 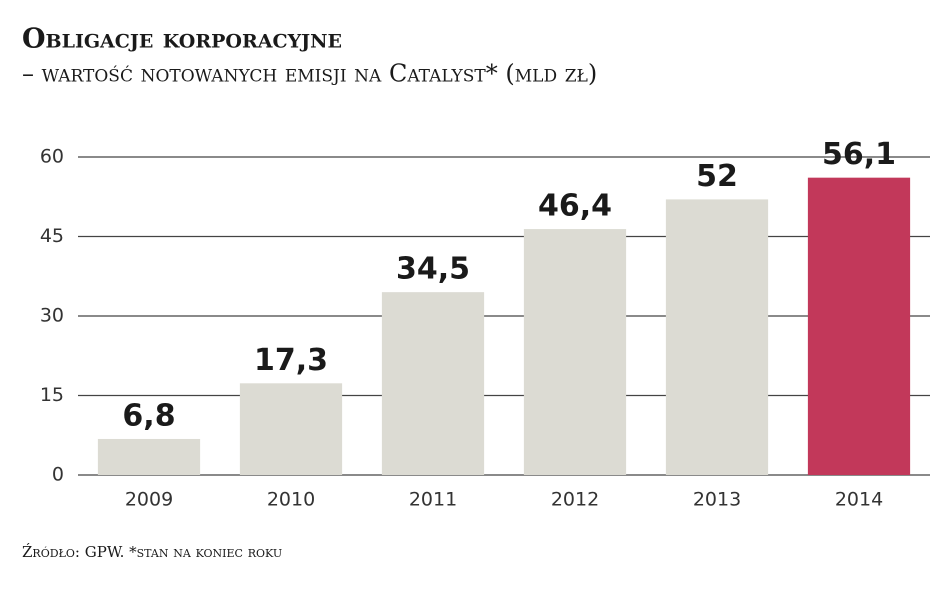 I want to click on x-tick-label: 2014, so click(x=859, y=500).